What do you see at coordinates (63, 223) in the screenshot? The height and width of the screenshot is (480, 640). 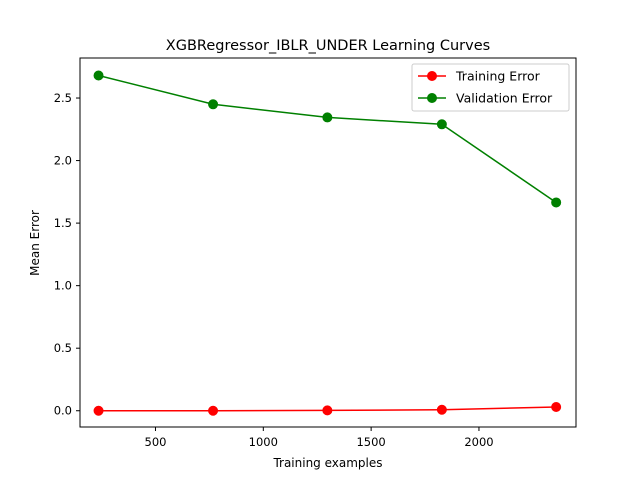 I see `y-tick-label: 1.5` at bounding box center [63, 223].